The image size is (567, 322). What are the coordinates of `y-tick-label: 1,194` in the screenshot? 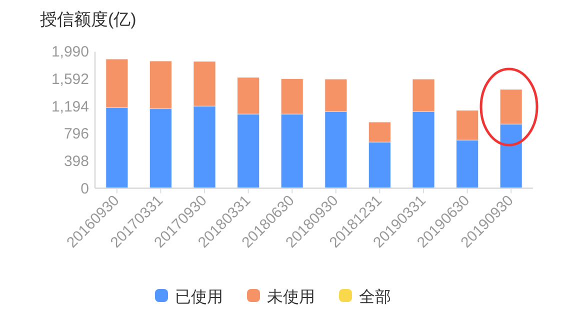 It's located at (70, 107).